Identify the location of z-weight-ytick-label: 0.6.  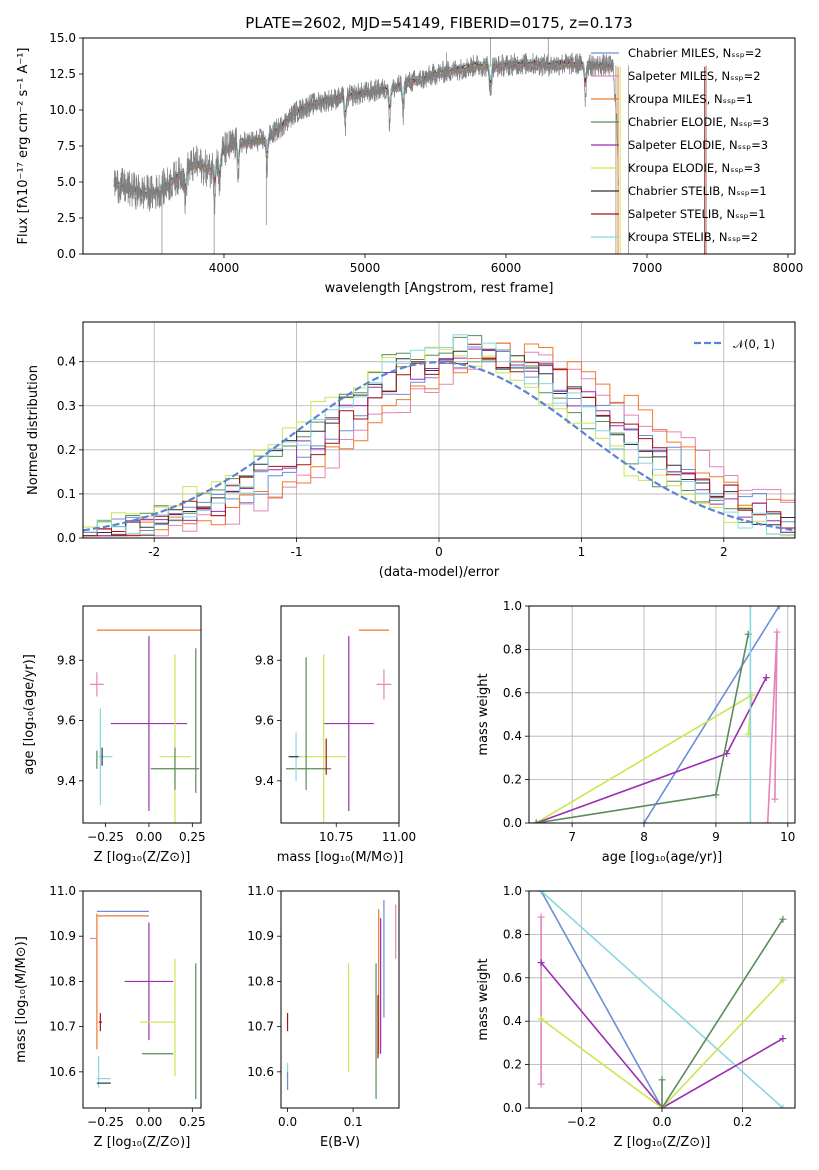
(512, 978).